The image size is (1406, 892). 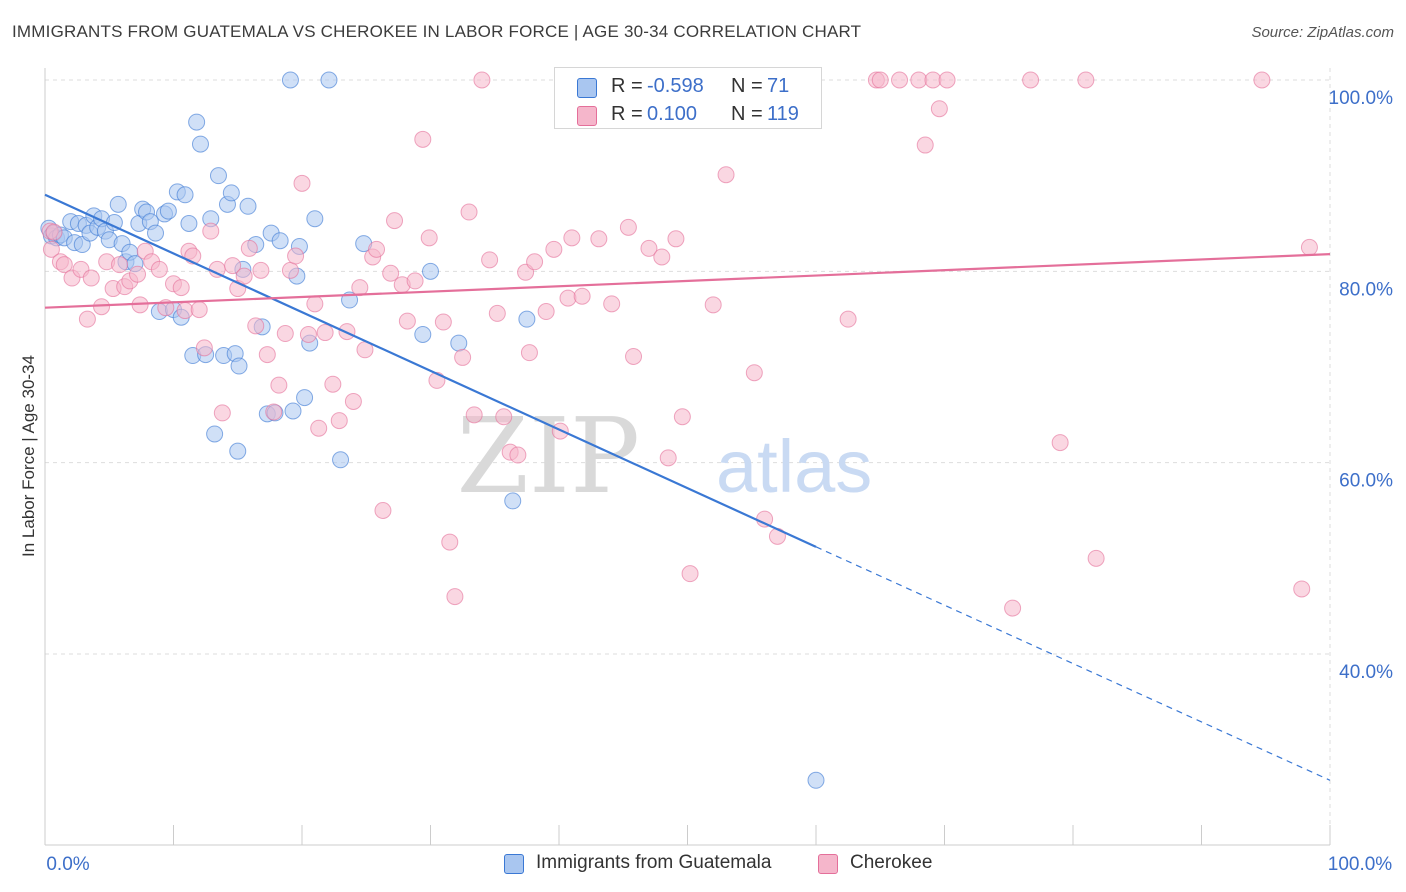 What do you see at coordinates (747, 114) in the screenshot?
I see `legend-n-label: N =` at bounding box center [747, 114].